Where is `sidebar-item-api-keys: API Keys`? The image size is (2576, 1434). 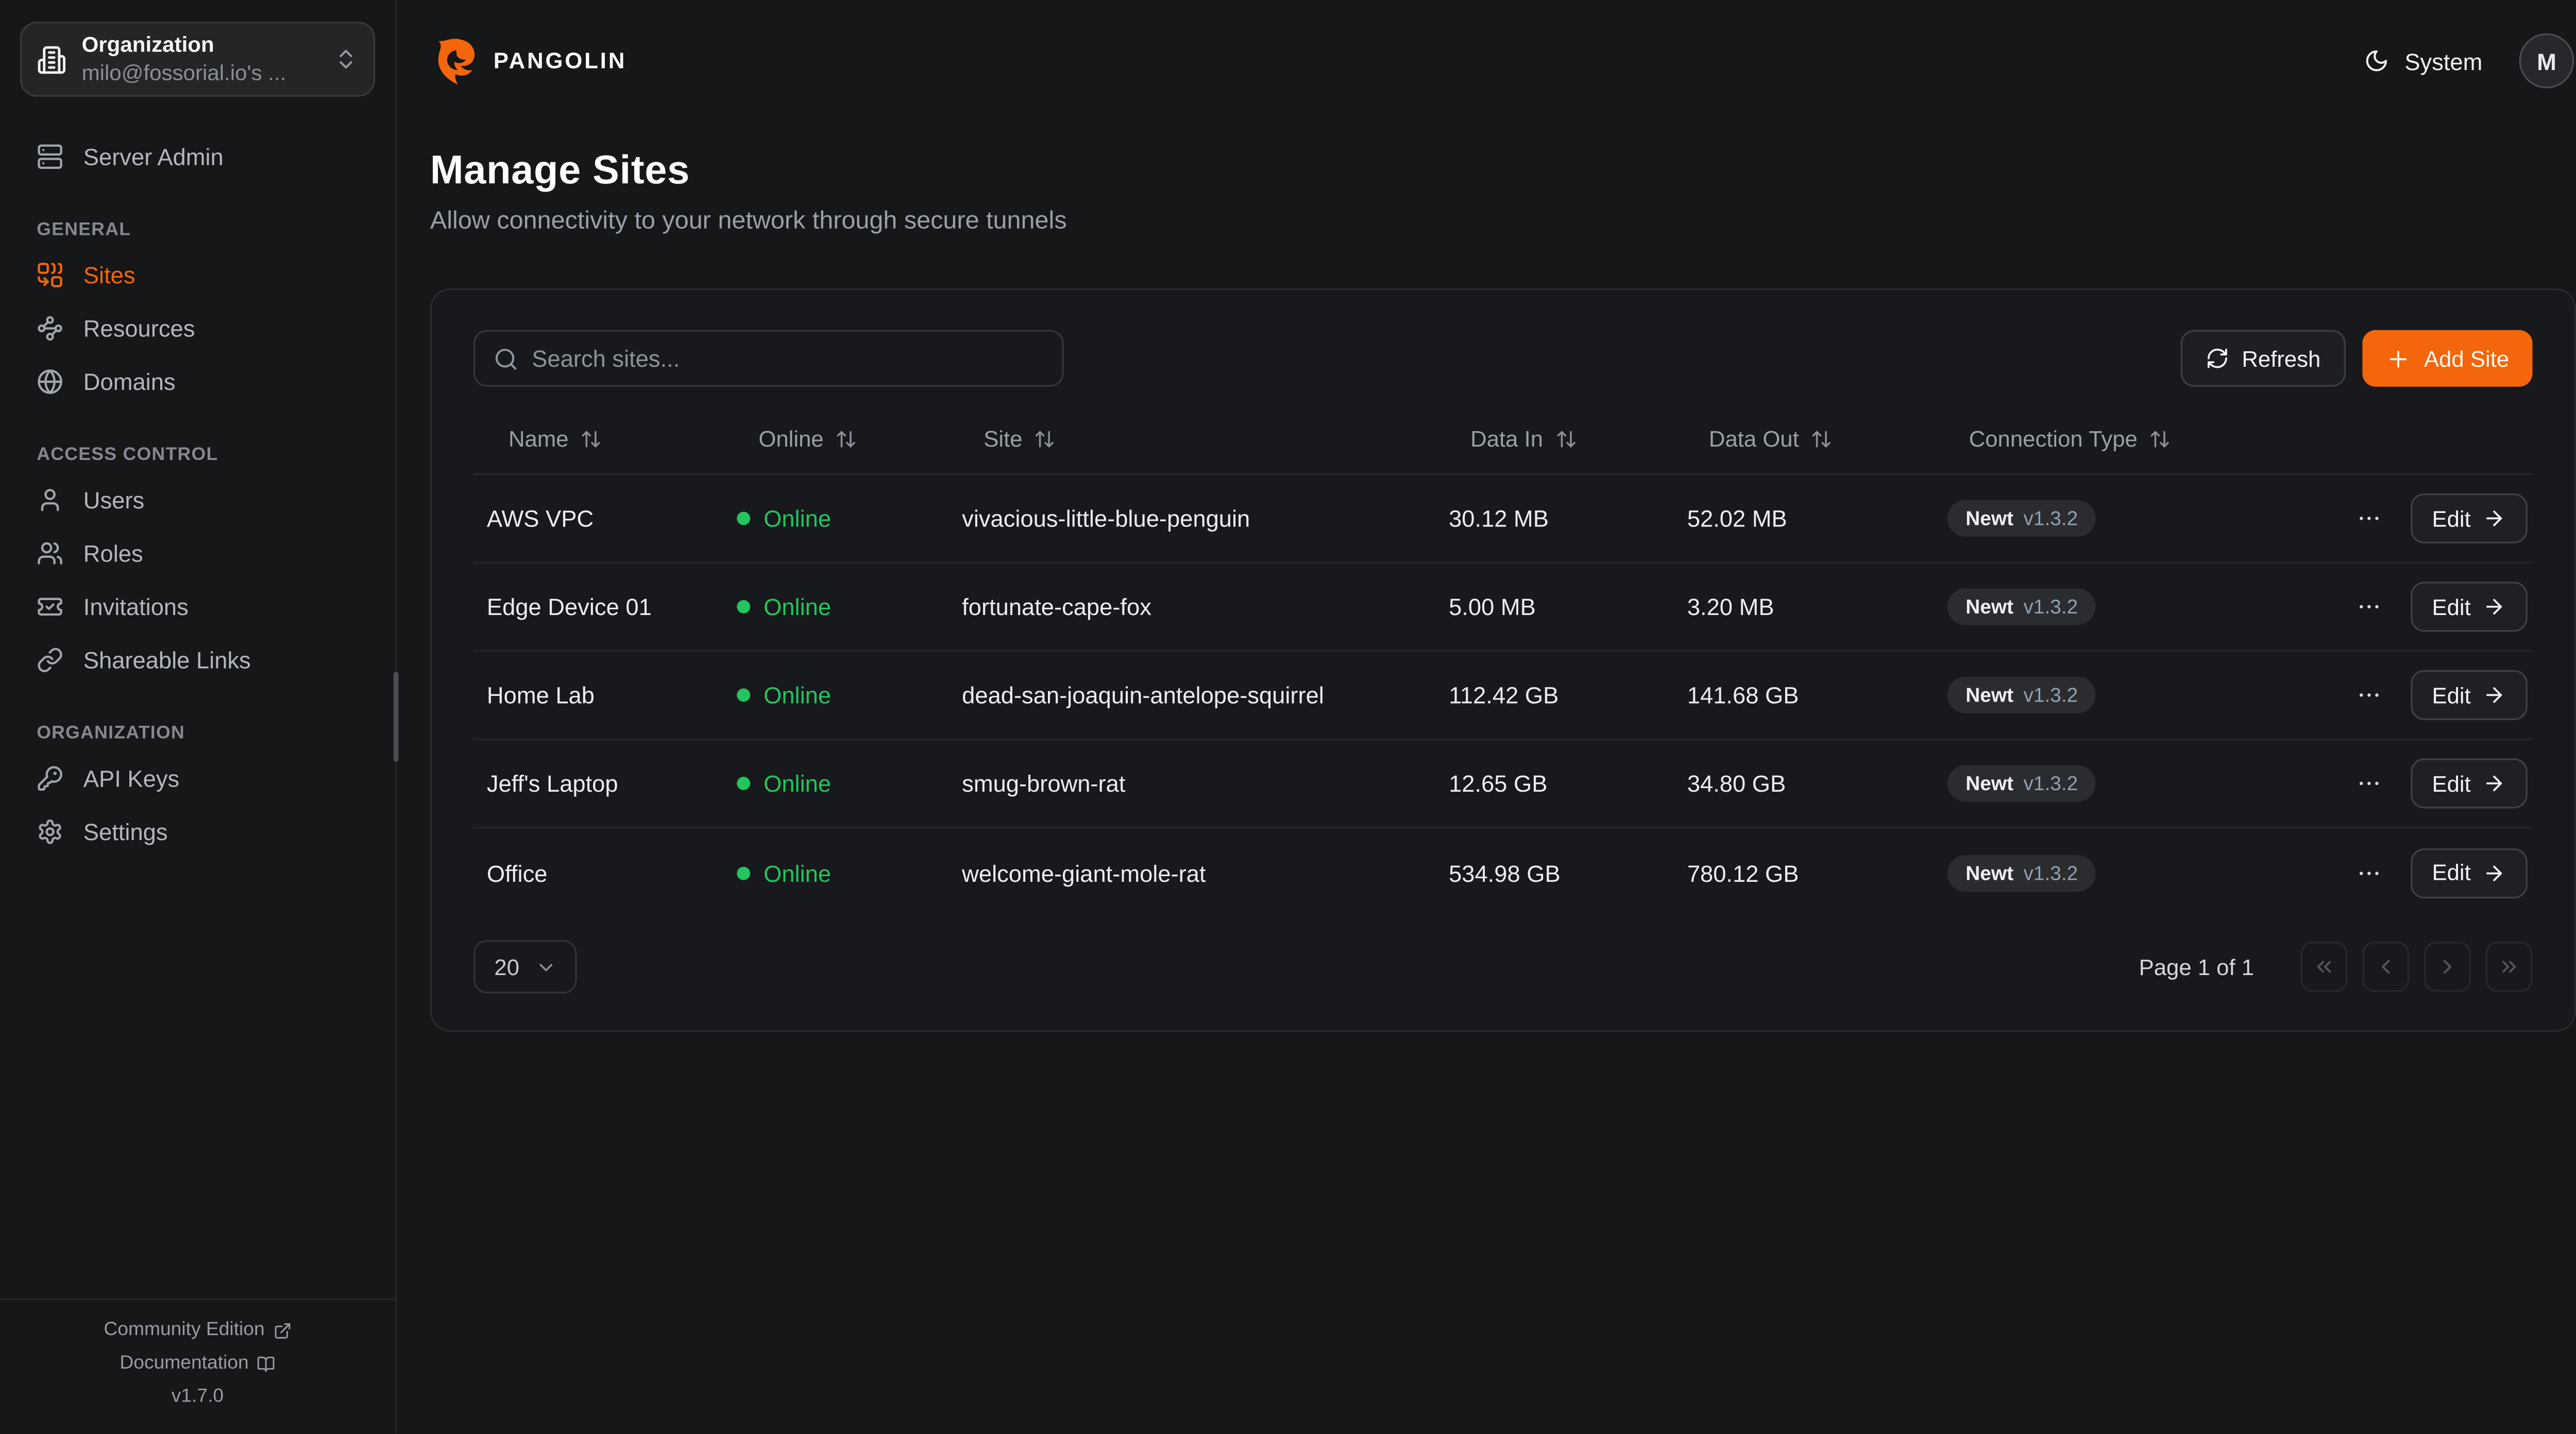
sidebar-item-api-keys: API Keys is located at coordinates (197, 778).